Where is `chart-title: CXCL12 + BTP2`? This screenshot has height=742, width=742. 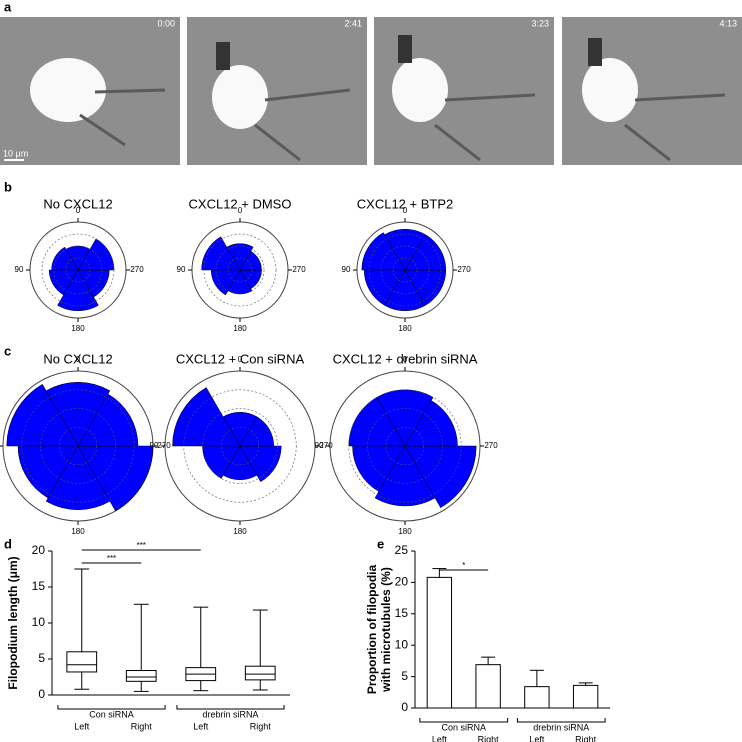
chart-title: CXCL12 + BTP2 is located at coordinates (405, 203).